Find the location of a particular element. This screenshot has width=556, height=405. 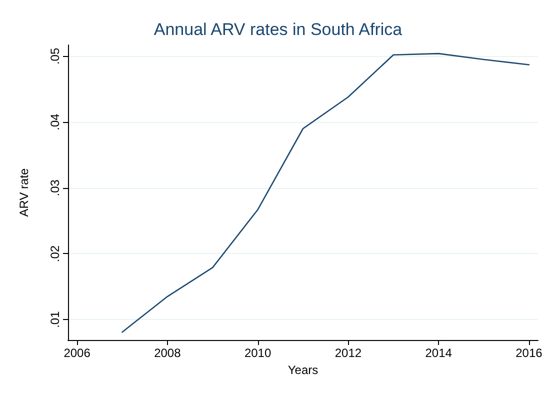

x-tick-label: 2016 is located at coordinates (529, 353).